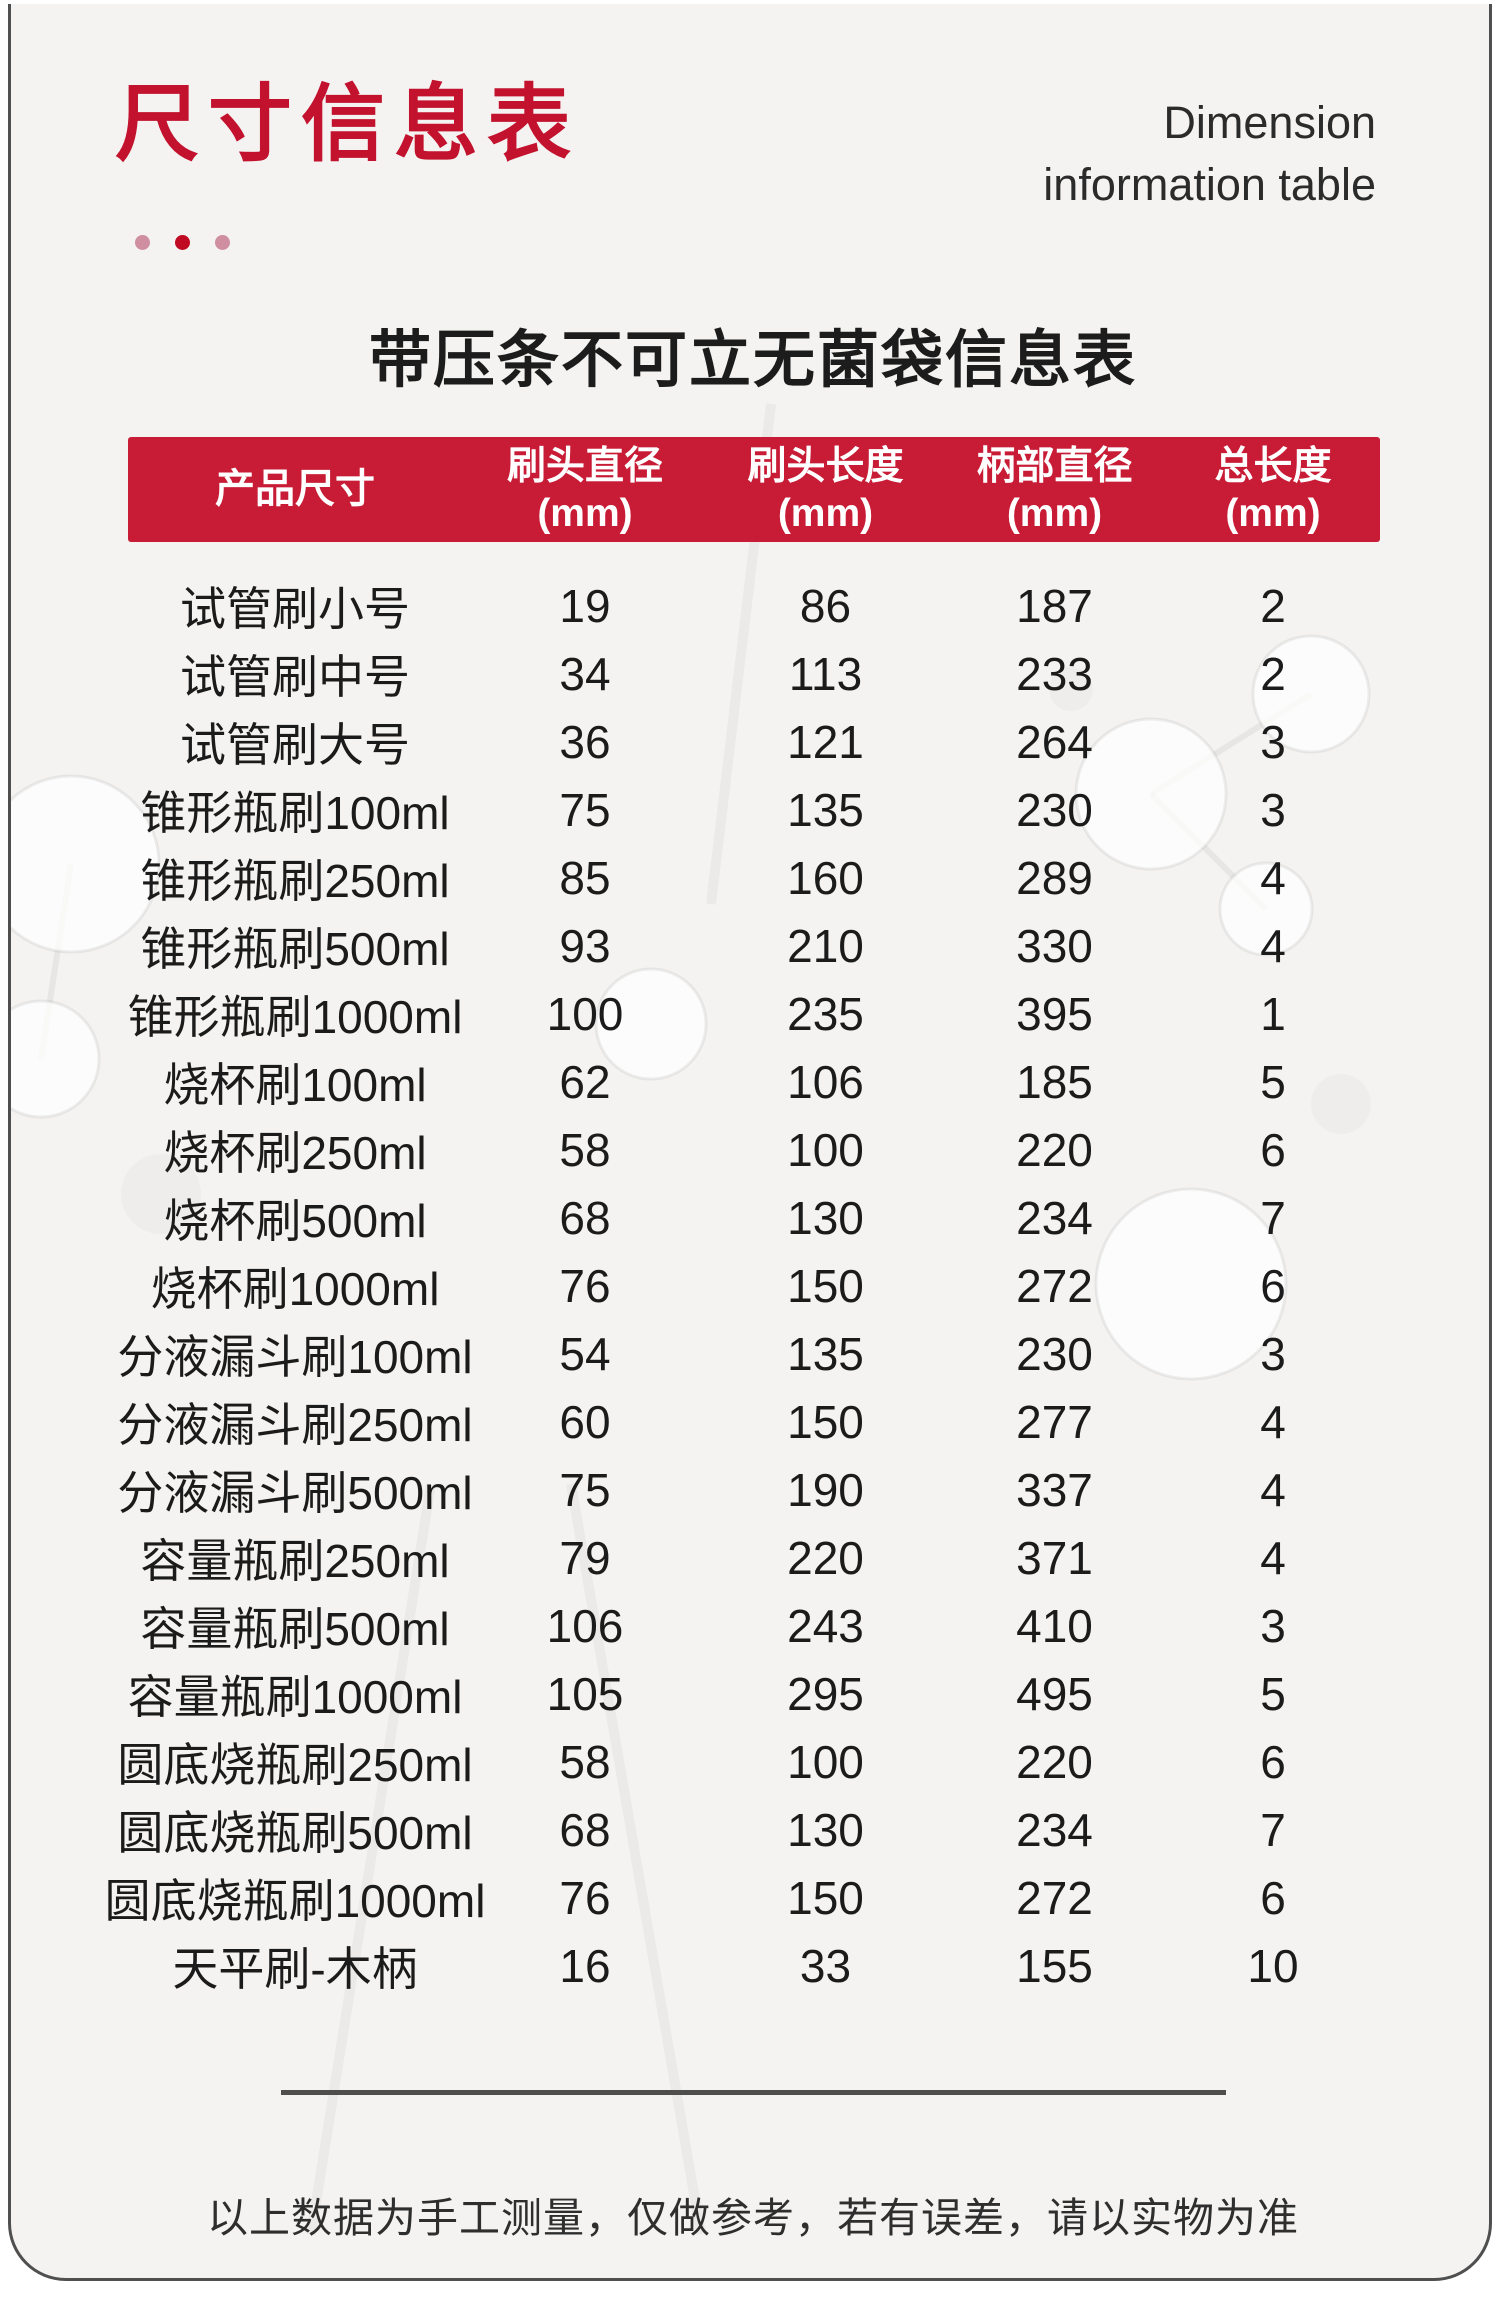 The height and width of the screenshot is (2322, 1500). I want to click on product-name-cell: 分液漏斗刷500ml, so click(295, 1493).